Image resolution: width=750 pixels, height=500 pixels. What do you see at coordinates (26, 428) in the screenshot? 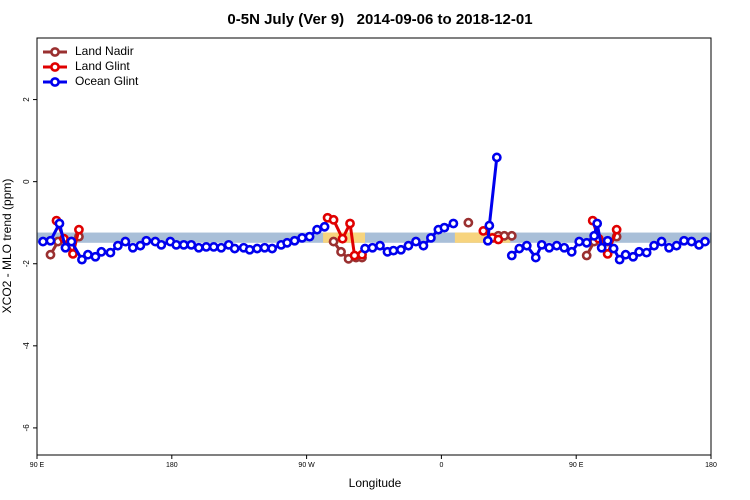
I see `y-tick-label: -6` at bounding box center [26, 428].